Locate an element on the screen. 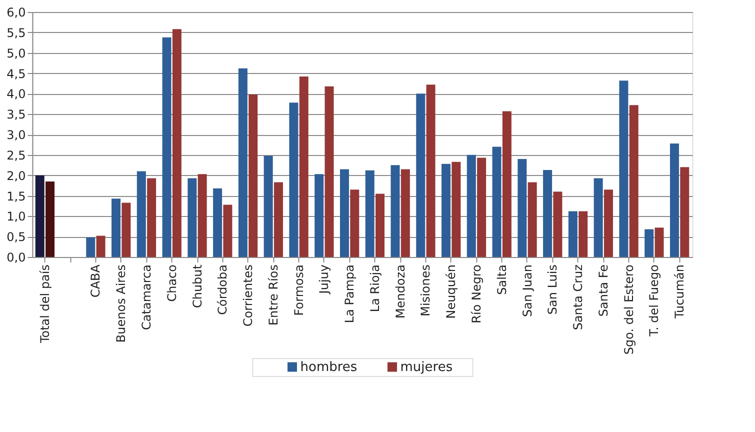 The image size is (755, 432). x-tick-label: Río Negro is located at coordinates (476, 294).